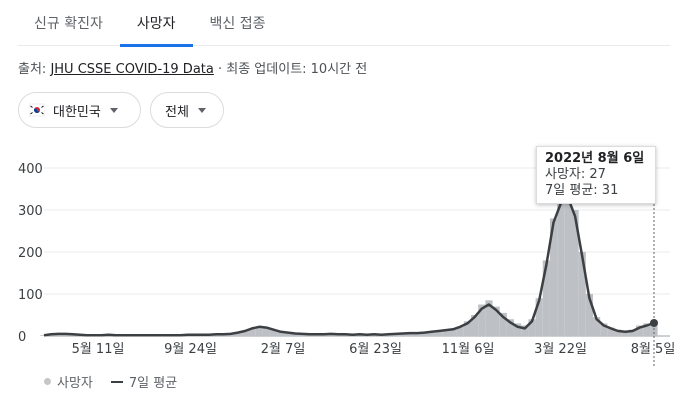 The width and height of the screenshot is (699, 401). I want to click on x-axis-labels: 5월 11일 9월 24일 2월 7일 6월 23일 11월 6일 3월 22일 8월 5일, so click(374, 349).